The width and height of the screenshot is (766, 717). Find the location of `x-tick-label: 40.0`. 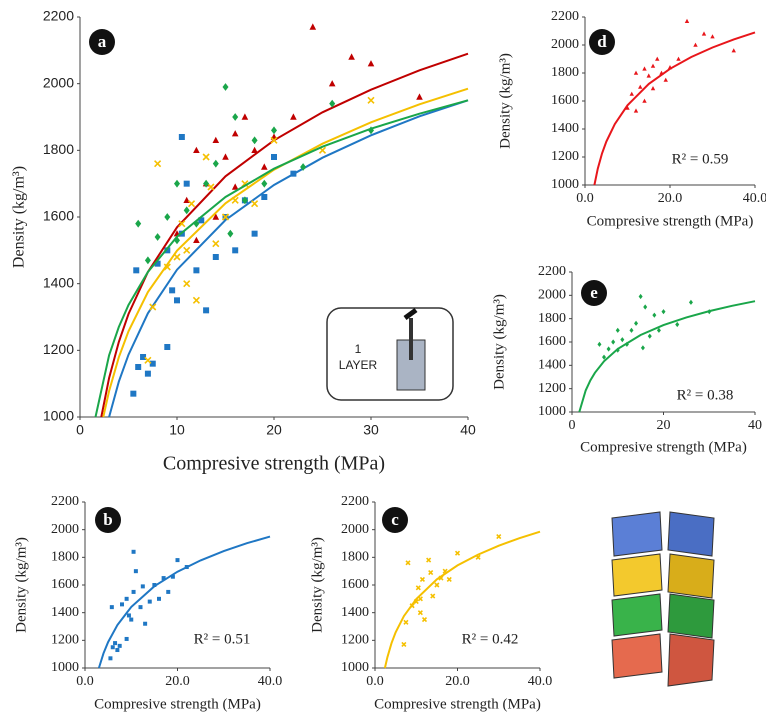

x-tick-label: 40.0 is located at coordinates (754, 198).